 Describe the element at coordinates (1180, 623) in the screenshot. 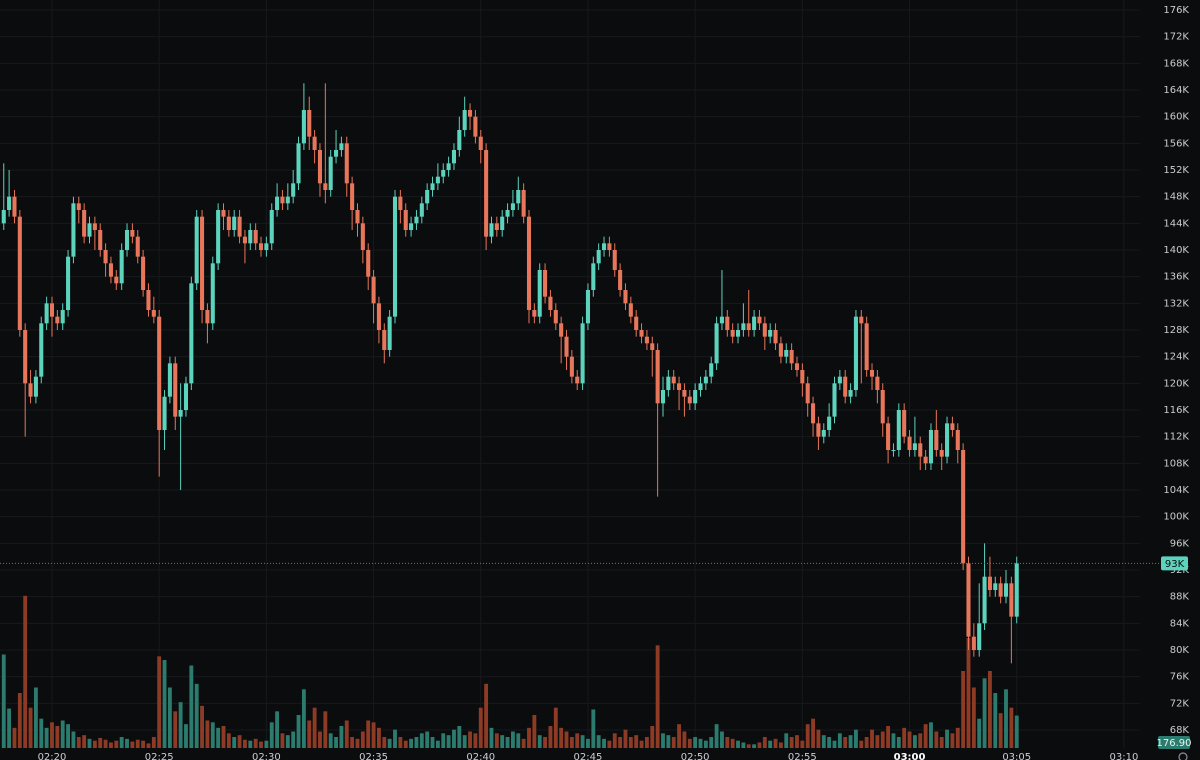

I see `y-tick-label: 84K` at that location.